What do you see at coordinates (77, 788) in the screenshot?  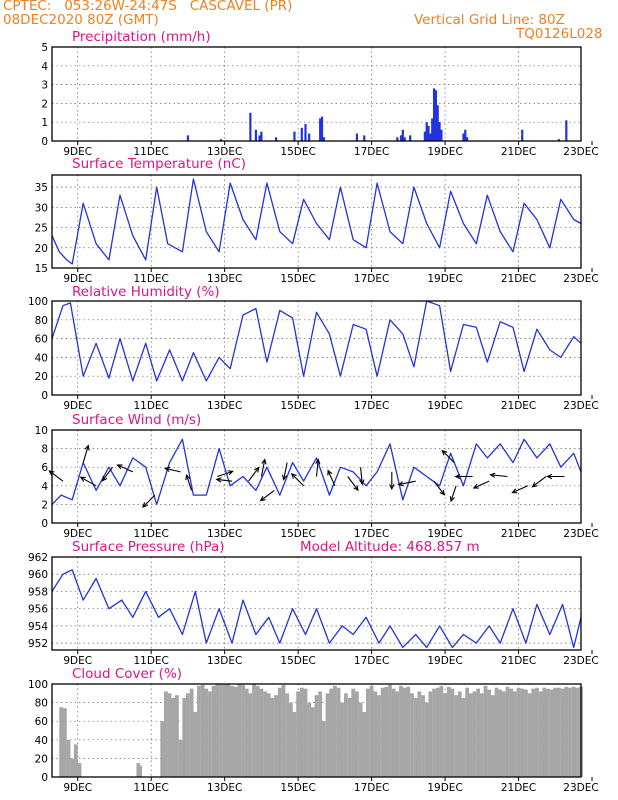 I see `cloud-xtick-label: 9DEC` at bounding box center [77, 788].